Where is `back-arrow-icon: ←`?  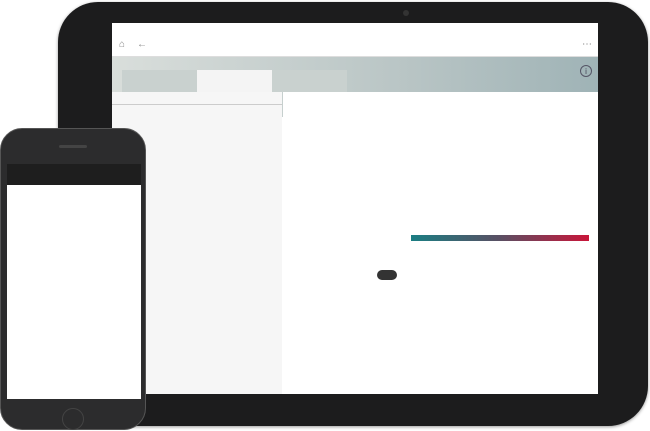 back-arrow-icon: ← is located at coordinates (142, 44).